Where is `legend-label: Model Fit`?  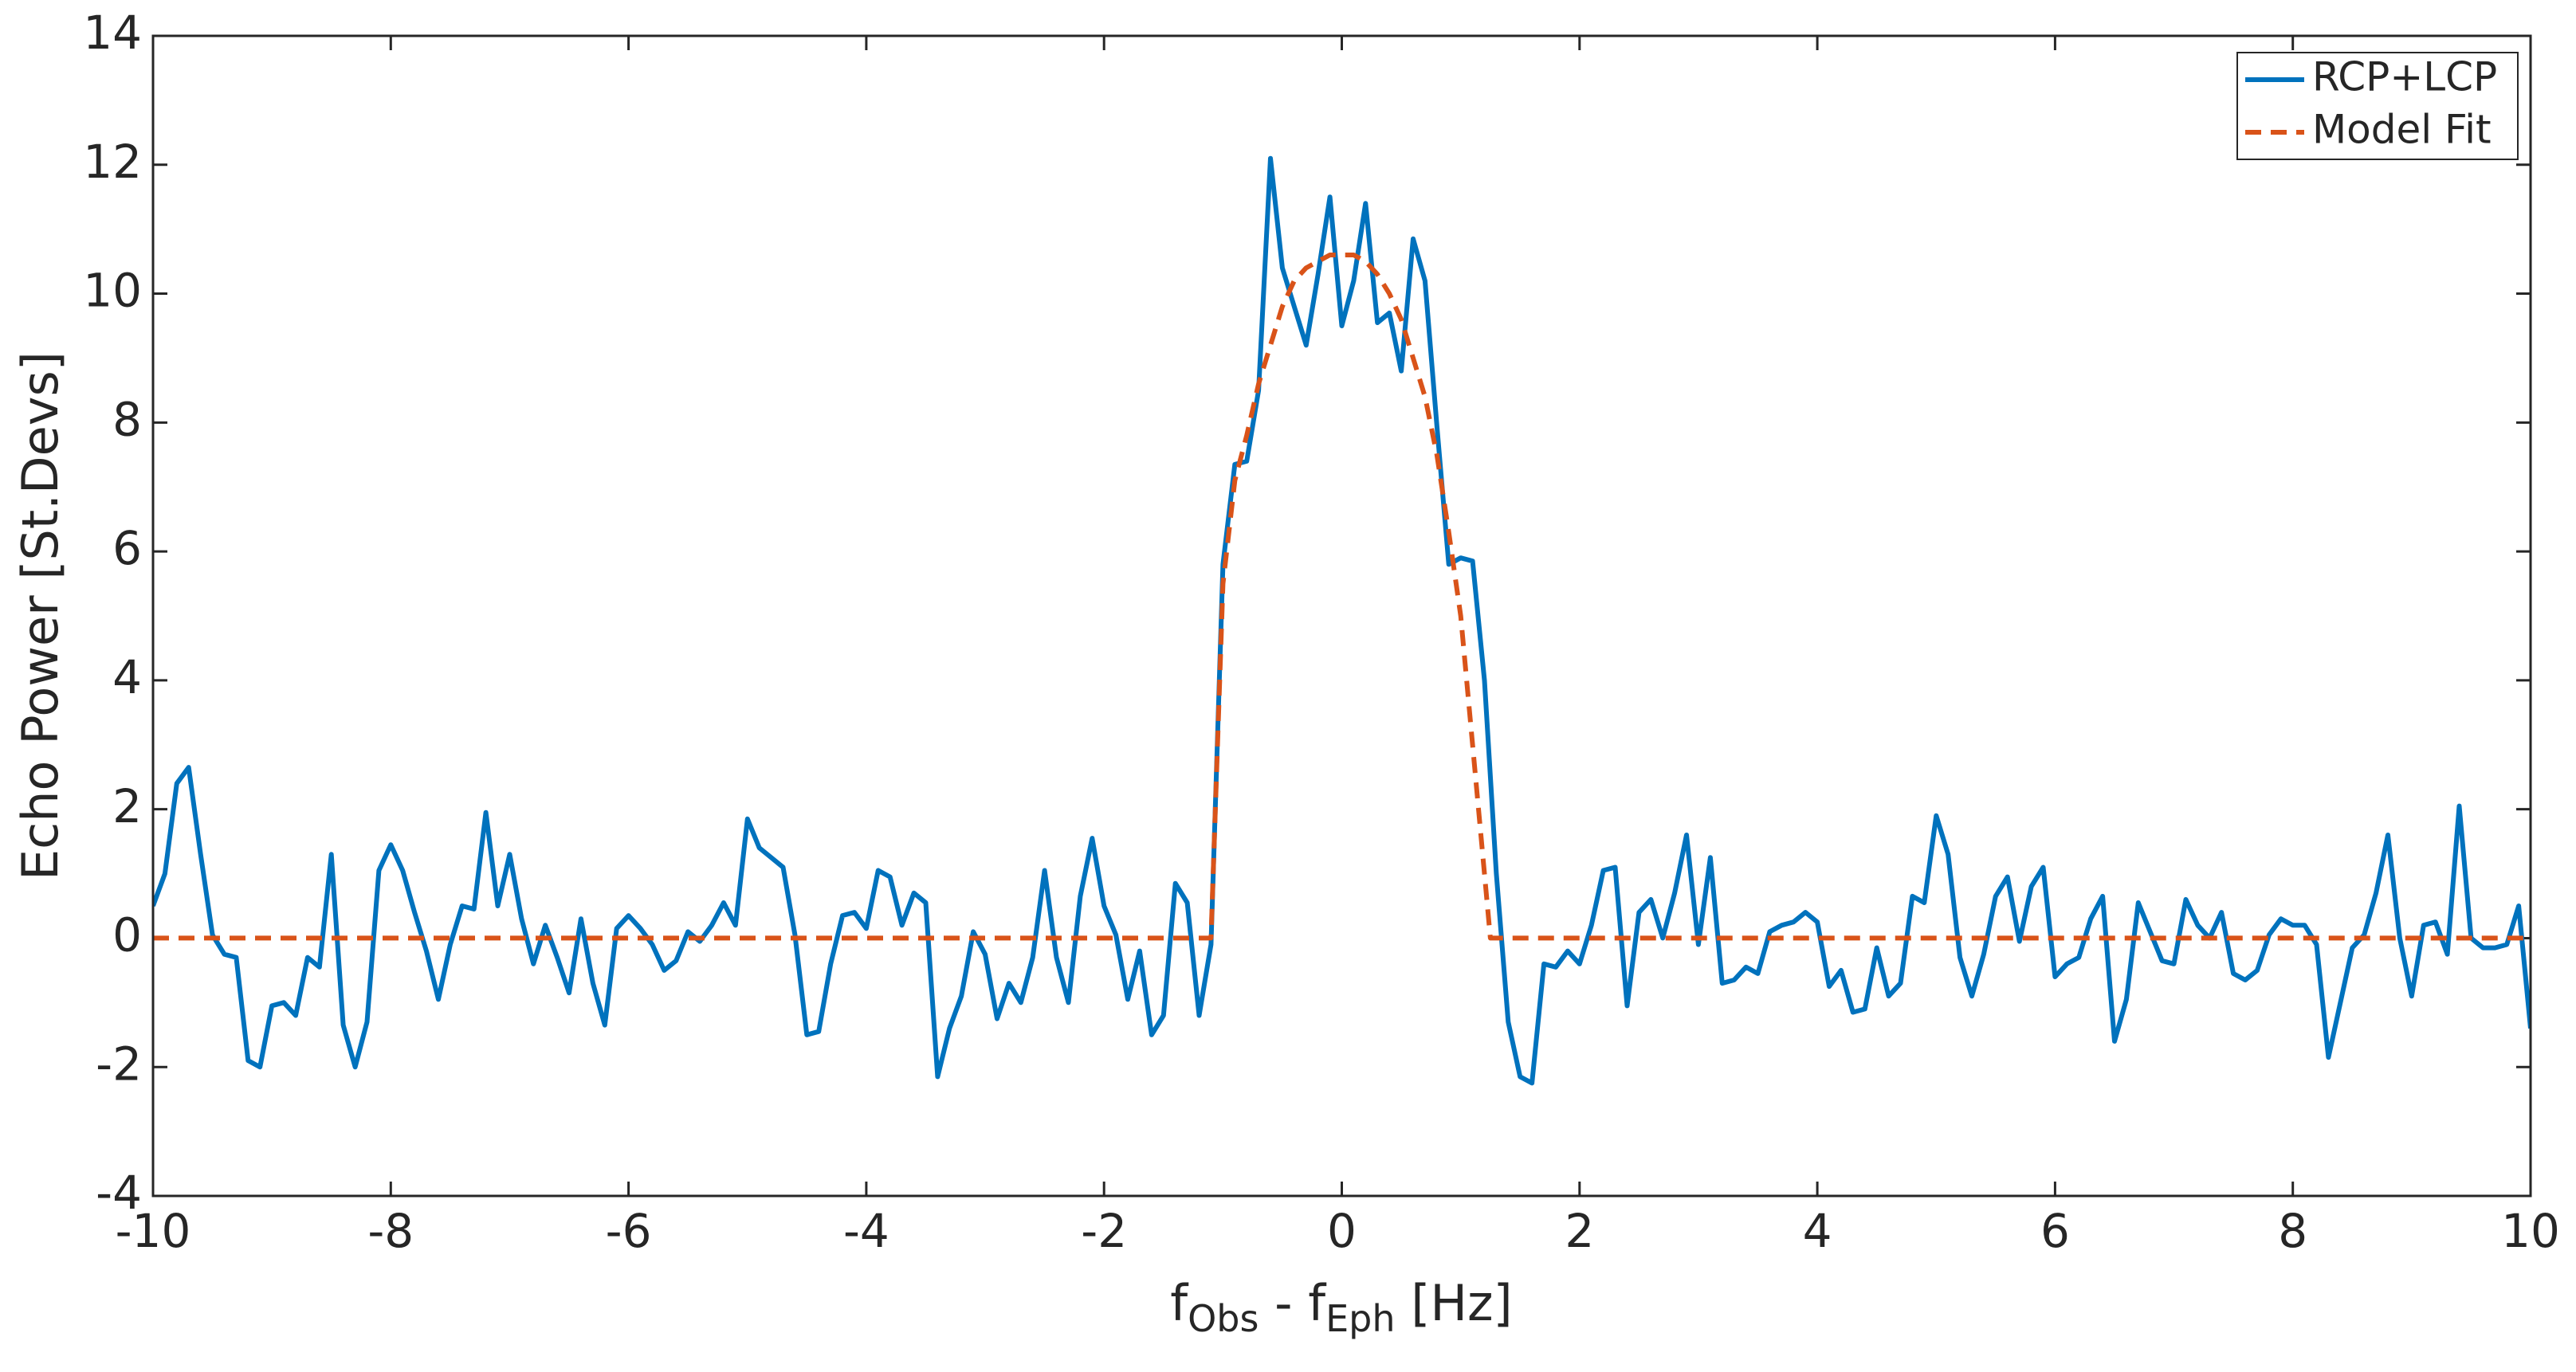
legend-label: Model Fit is located at coordinates (2402, 130).